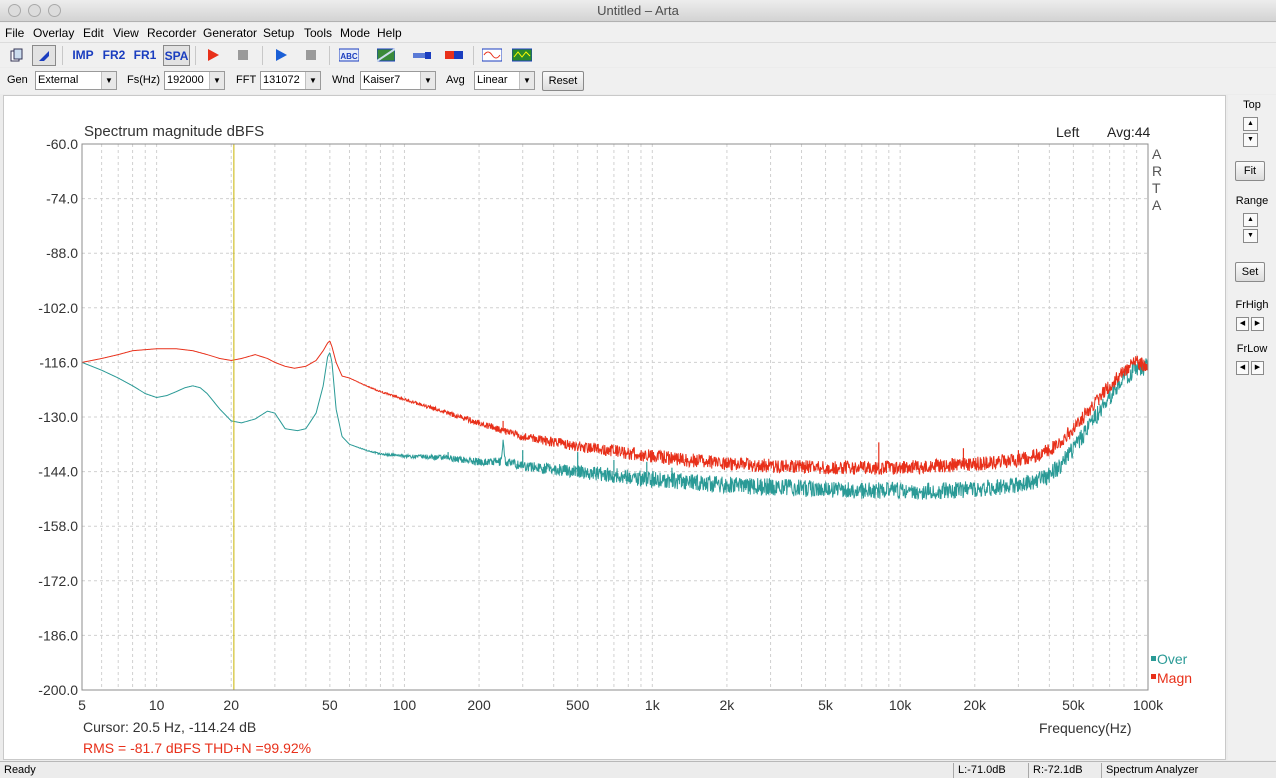 The width and height of the screenshot is (1276, 778). I want to click on bar-icon, so click(454, 55).